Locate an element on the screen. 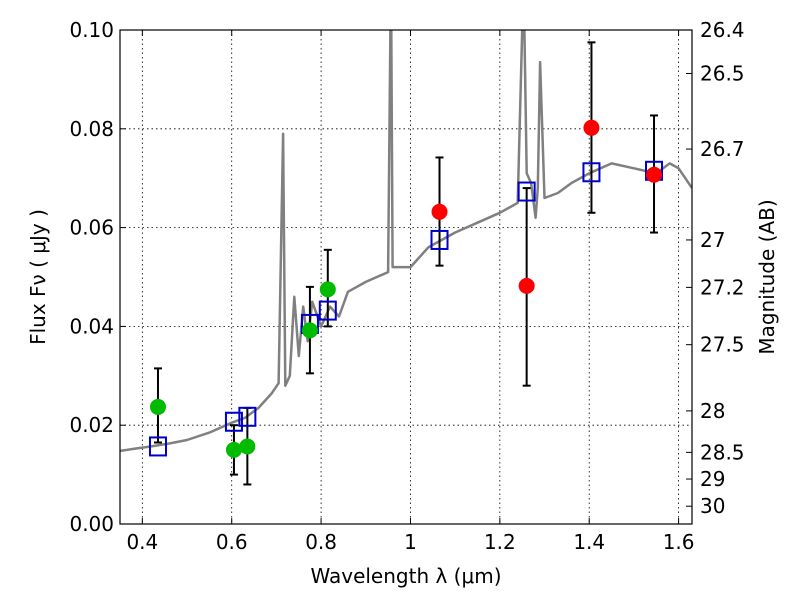 This screenshot has width=800, height=600. x-tick-label: 1.6 is located at coordinates (679, 542).